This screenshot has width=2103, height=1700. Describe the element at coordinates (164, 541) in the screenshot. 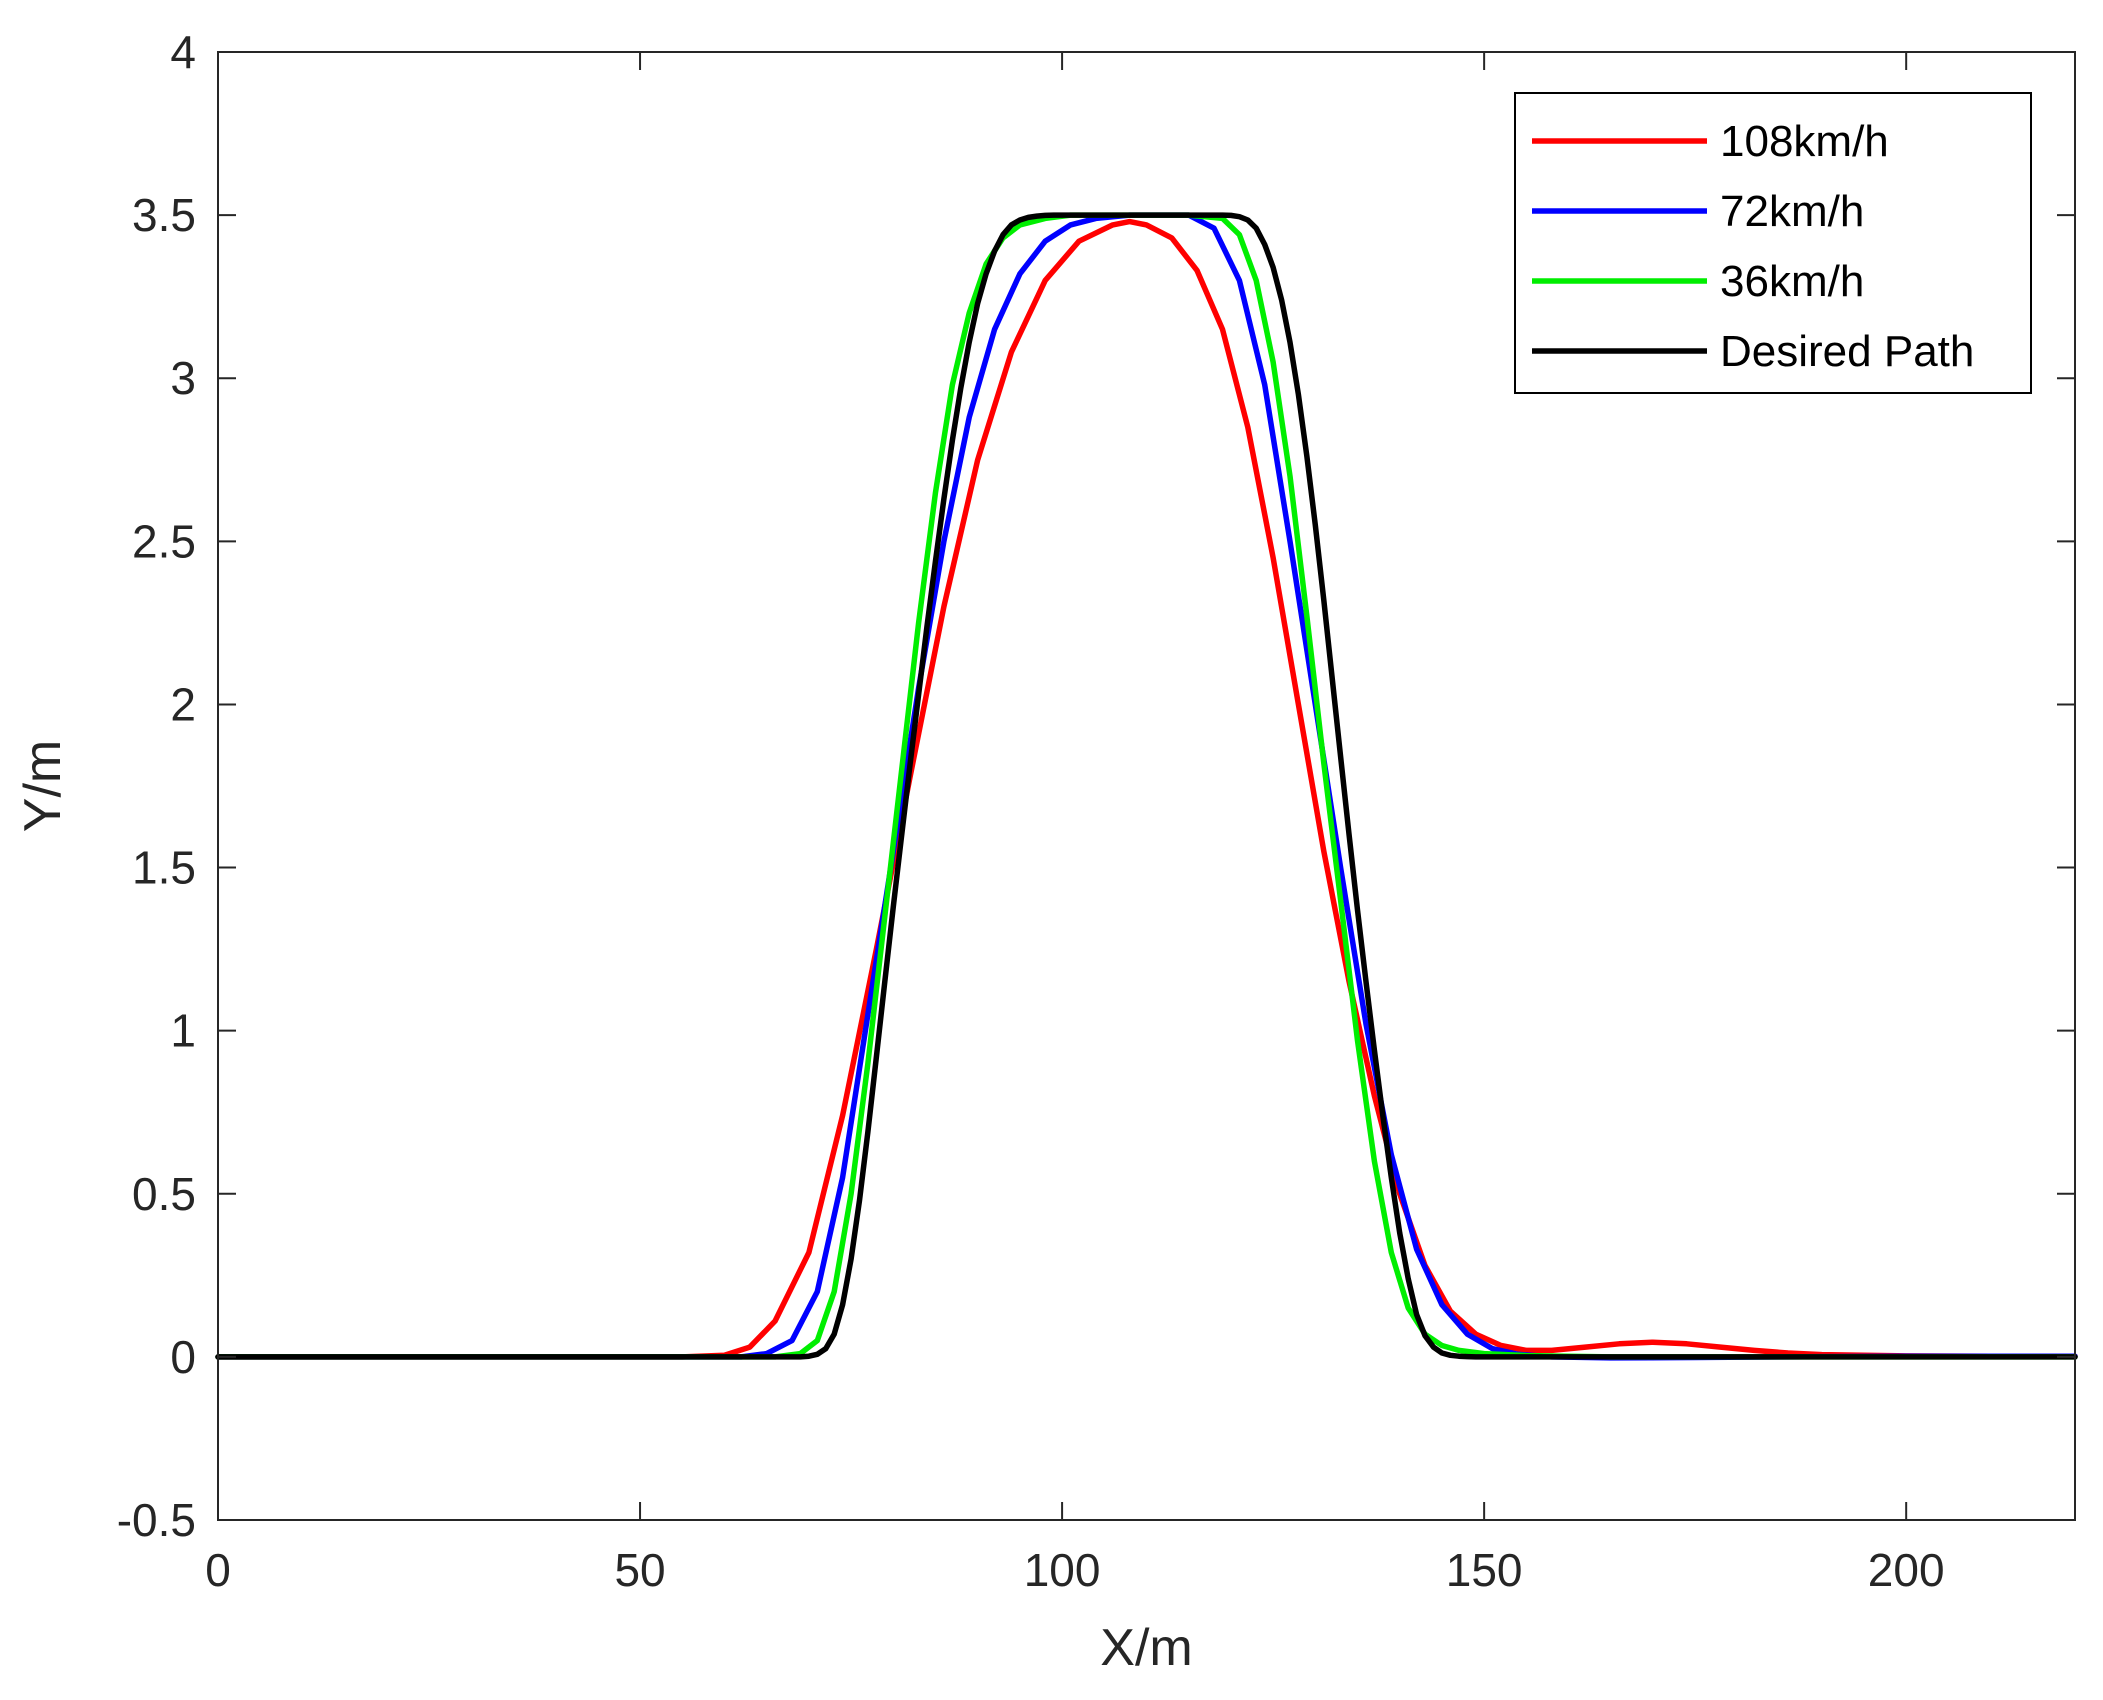

I see `y-tick-label: 2.5` at that location.